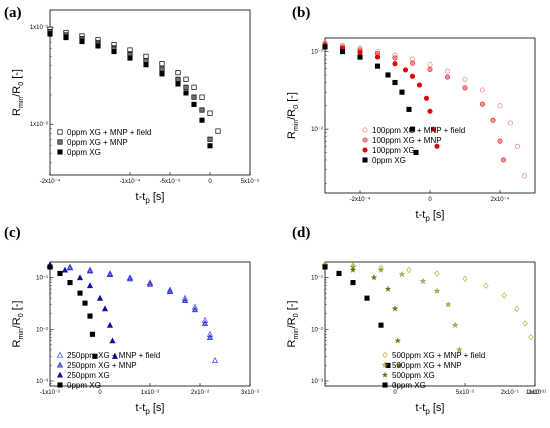 The width and height of the screenshot is (550, 428). What do you see at coordinates (293, 324) in the screenshot?
I see `y-axis-label: Rmin/R0 [-]` at bounding box center [293, 324].